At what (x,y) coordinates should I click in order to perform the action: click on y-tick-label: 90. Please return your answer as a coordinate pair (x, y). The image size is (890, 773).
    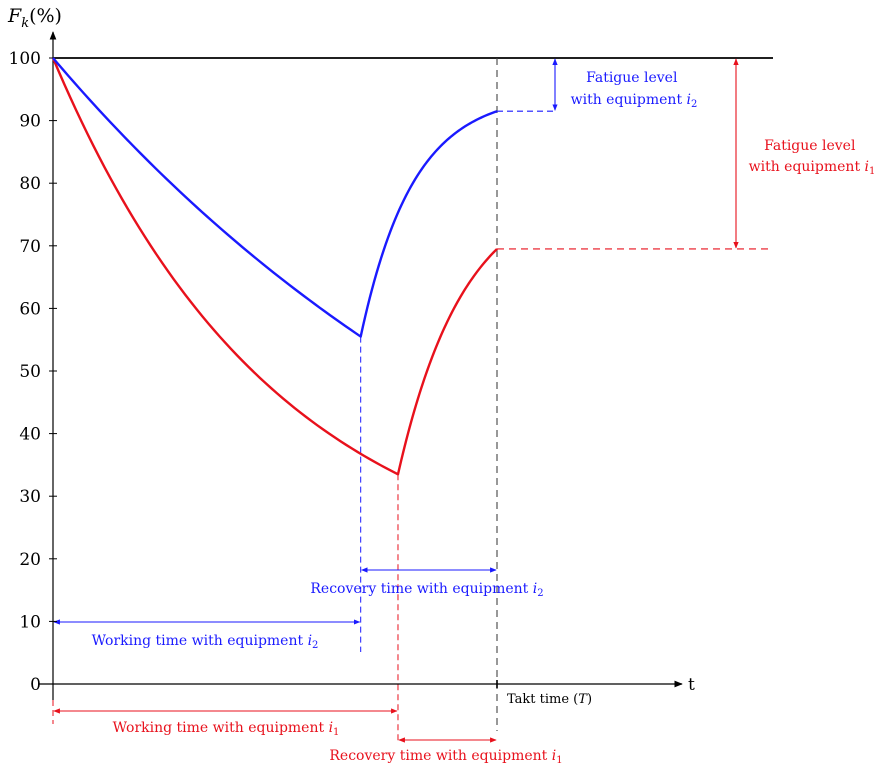
    Looking at the image, I should click on (30, 122).